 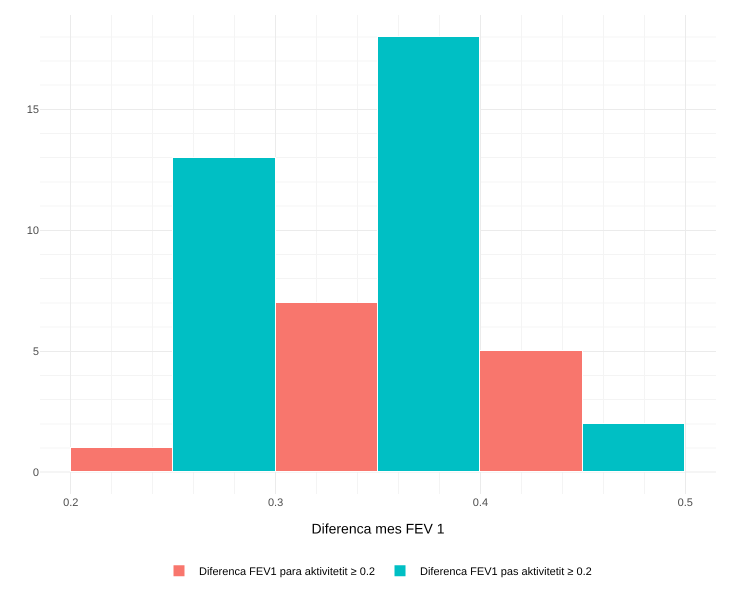 I want to click on y-tick-label: 5, so click(x=35, y=352).